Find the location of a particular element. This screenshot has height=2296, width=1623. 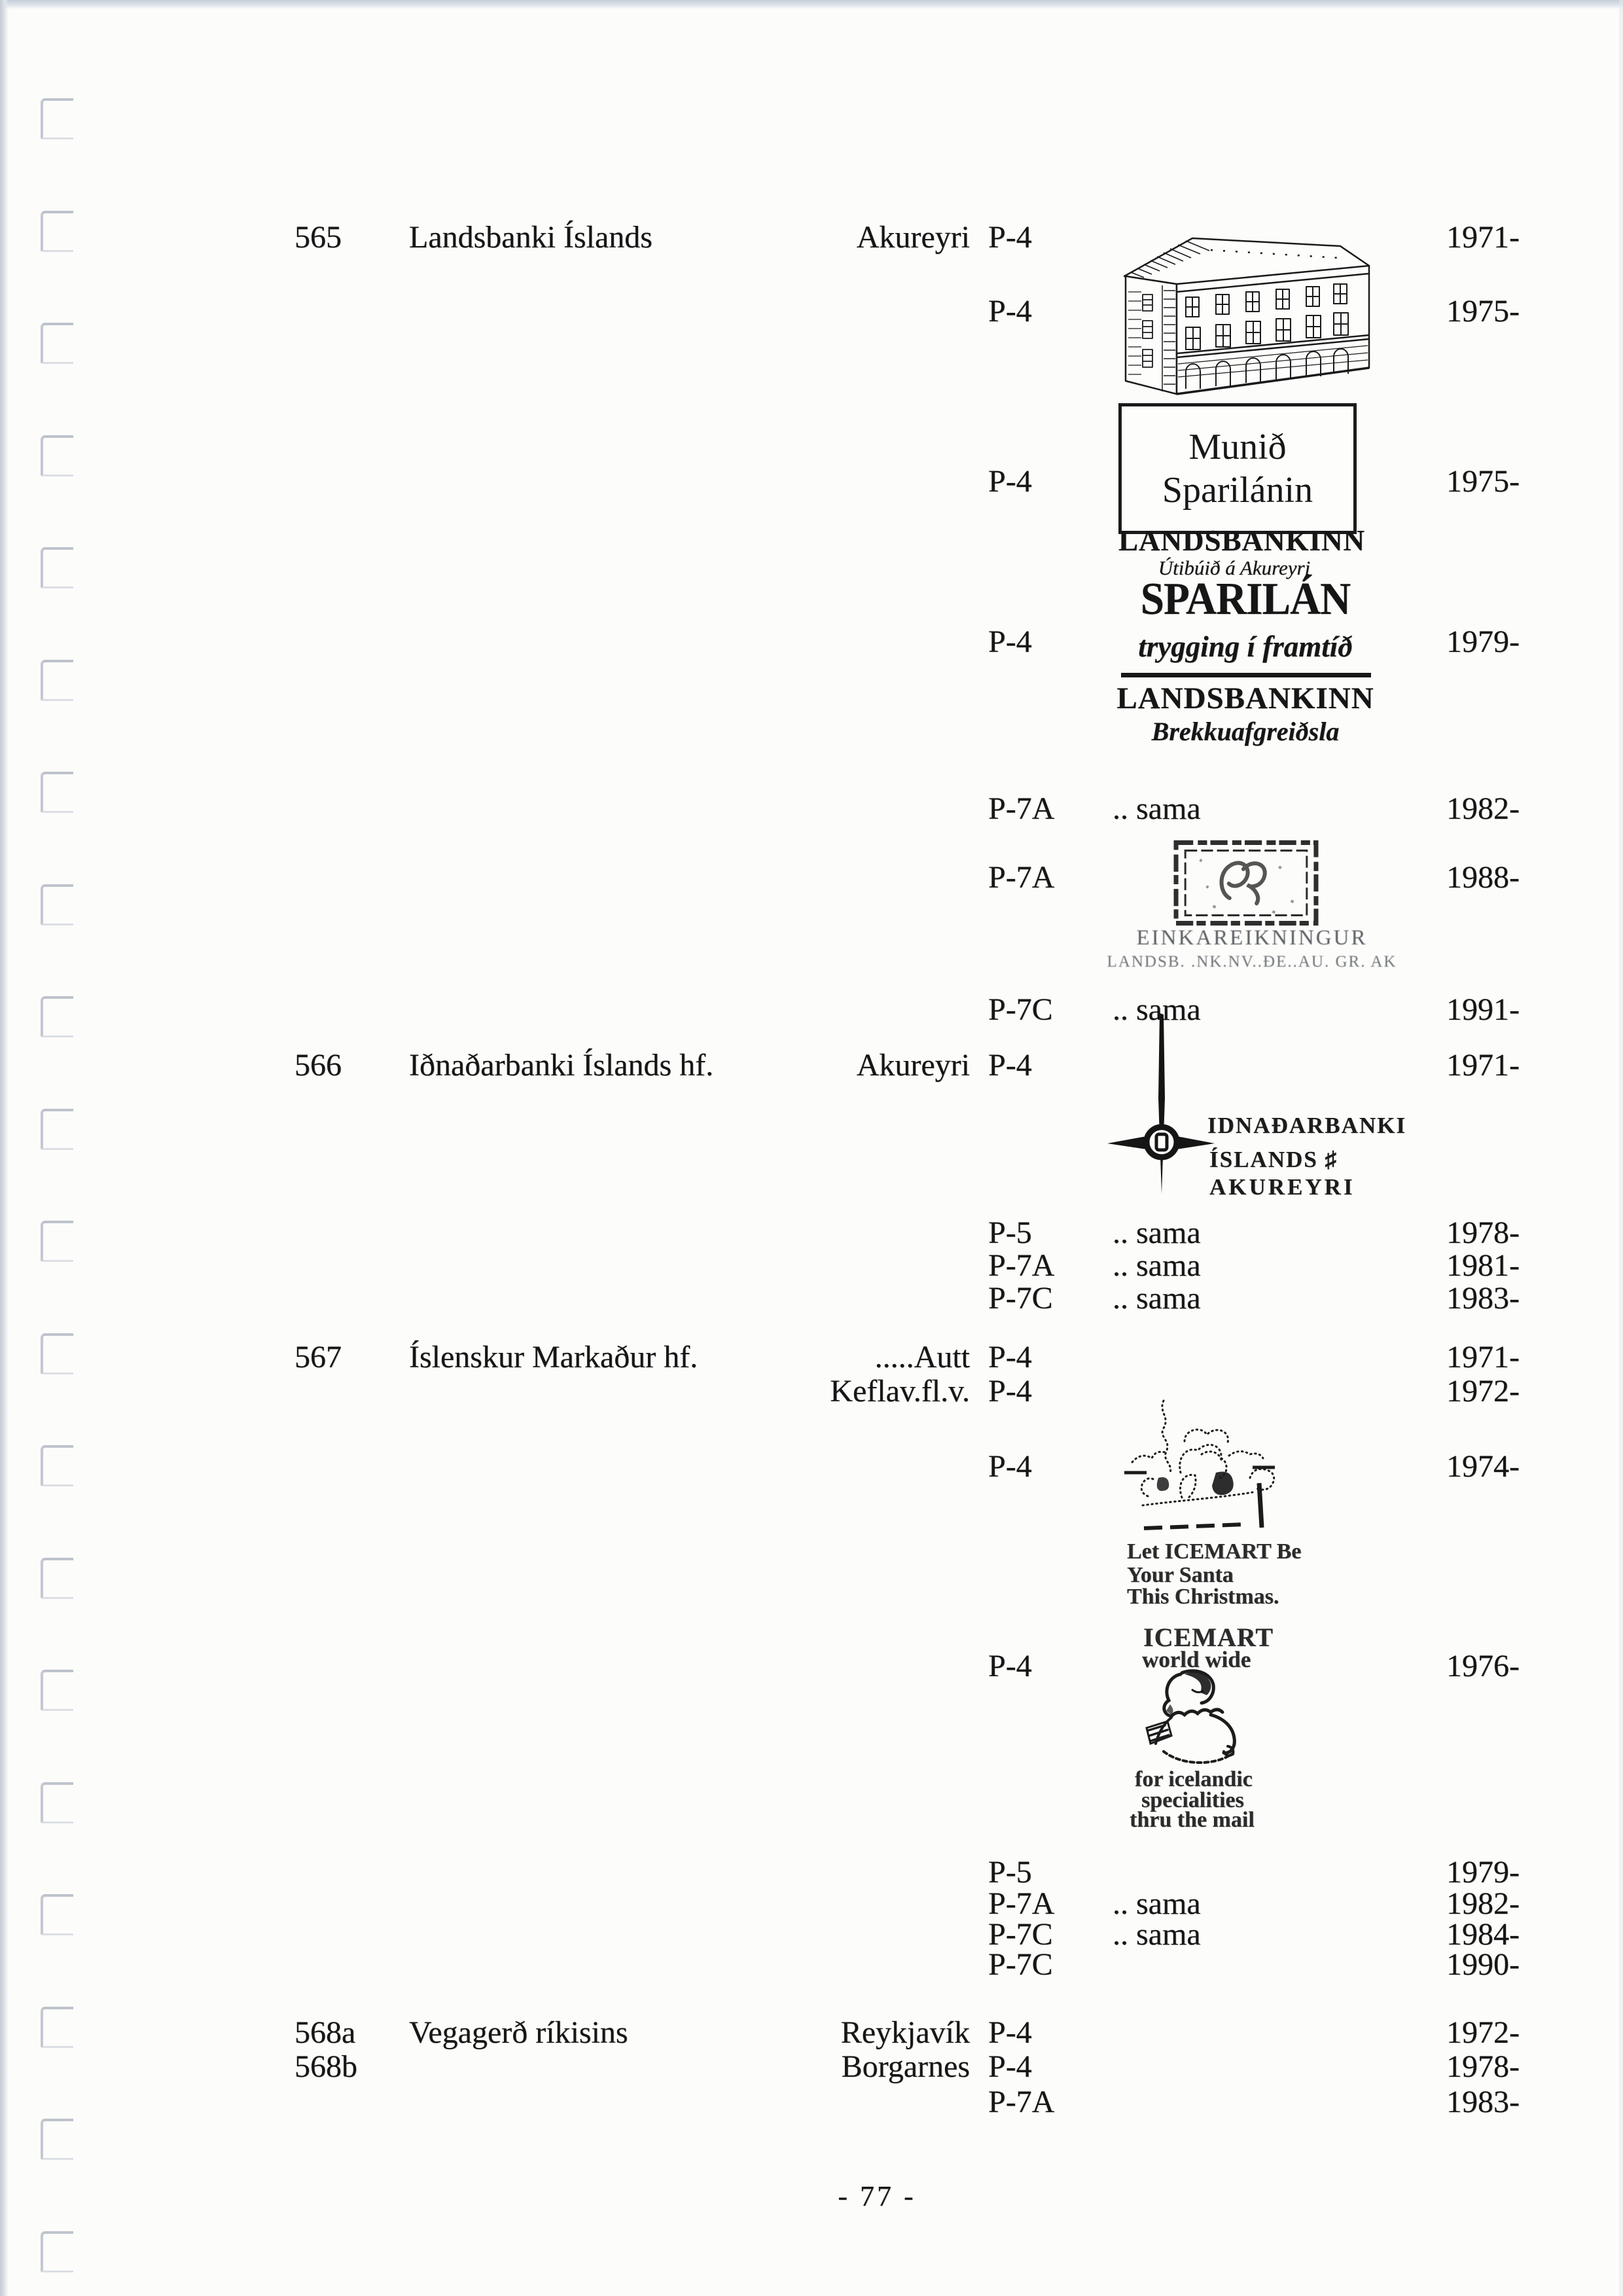

table-row: Keflav.fl.v. P-4 1972- is located at coordinates (811, 1394).